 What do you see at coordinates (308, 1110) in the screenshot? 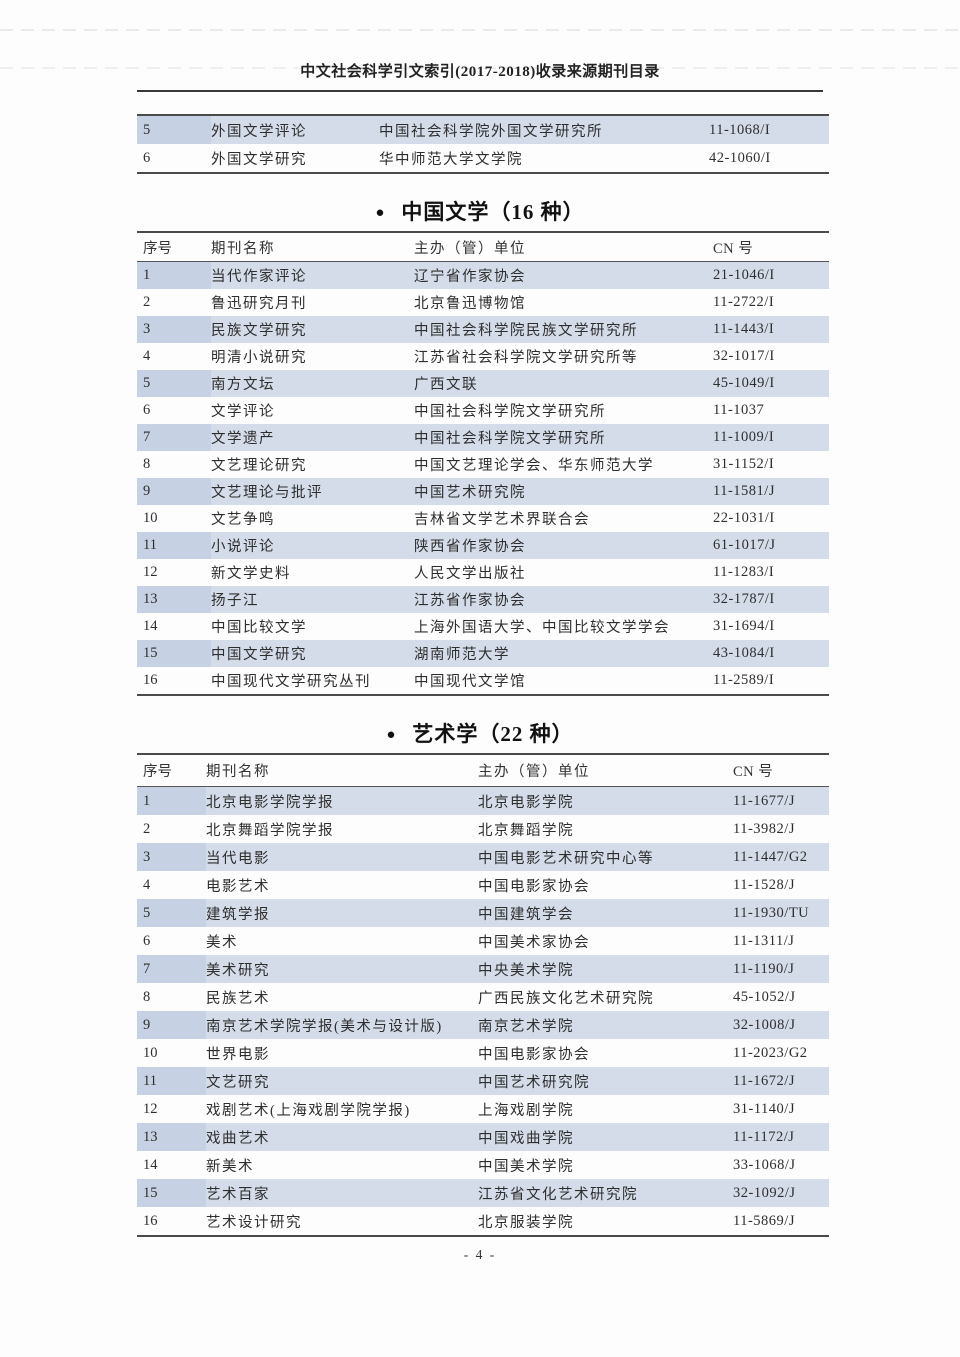
I see `cell-journal: 戏剧艺术(上海戏剧学院学报)` at bounding box center [308, 1110].